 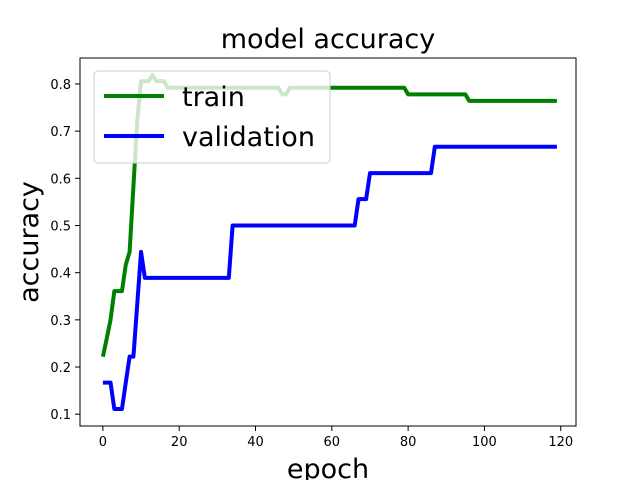 I want to click on x-tick-label: 80, so click(x=408, y=442).